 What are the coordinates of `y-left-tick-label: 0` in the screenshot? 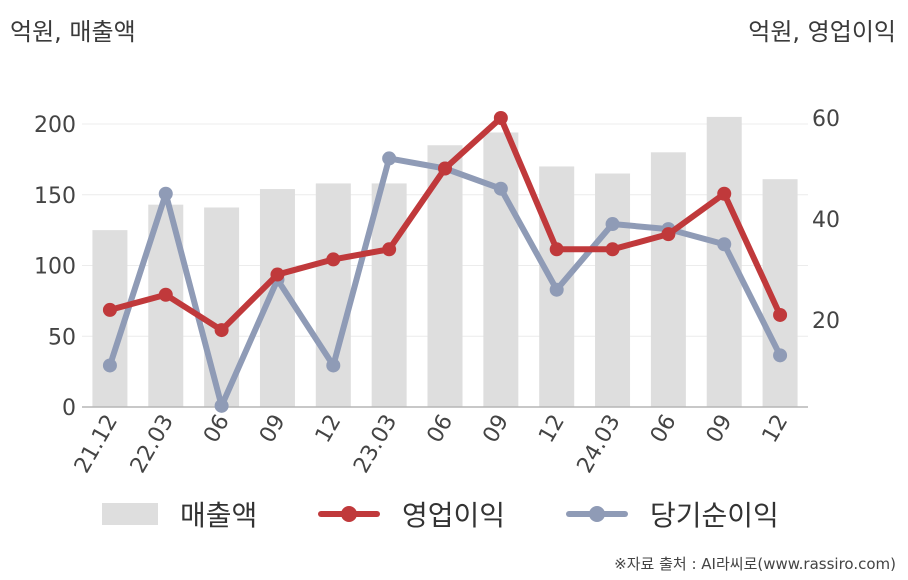 It's located at (69, 408).